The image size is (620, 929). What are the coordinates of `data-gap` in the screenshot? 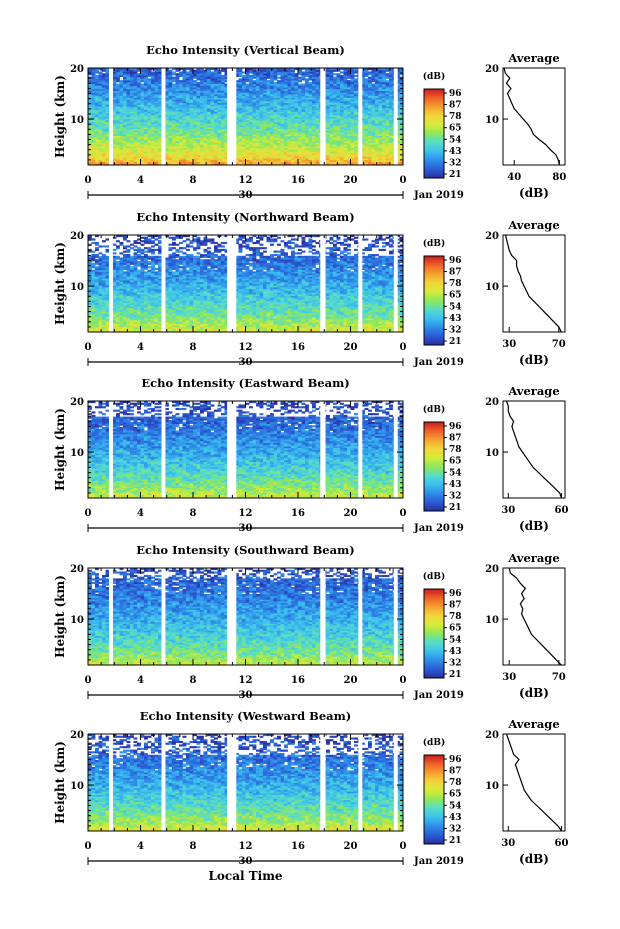 It's located at (395, 116).